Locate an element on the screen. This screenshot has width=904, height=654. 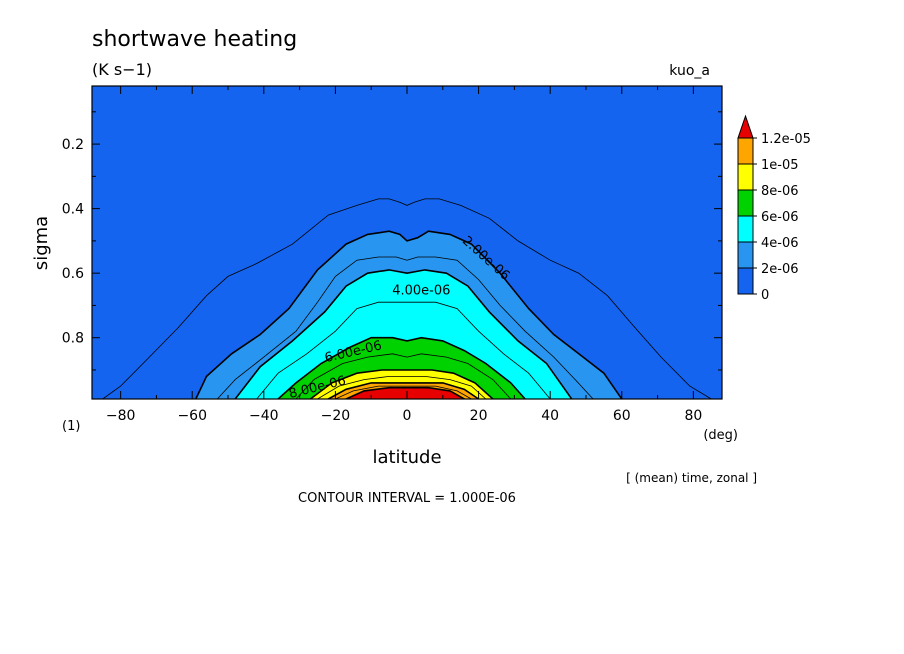
chart-units: (K s−1) is located at coordinates (122, 69).